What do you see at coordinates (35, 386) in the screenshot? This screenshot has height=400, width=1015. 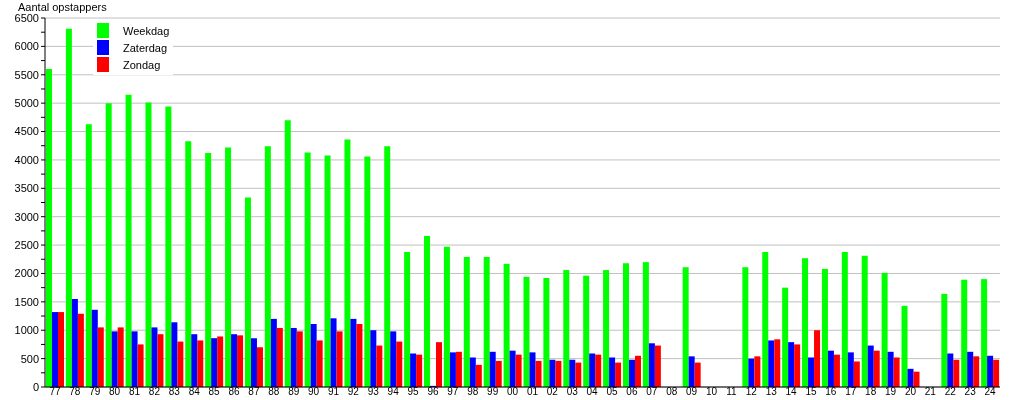 I see `y-tick-label: 0` at bounding box center [35, 386].